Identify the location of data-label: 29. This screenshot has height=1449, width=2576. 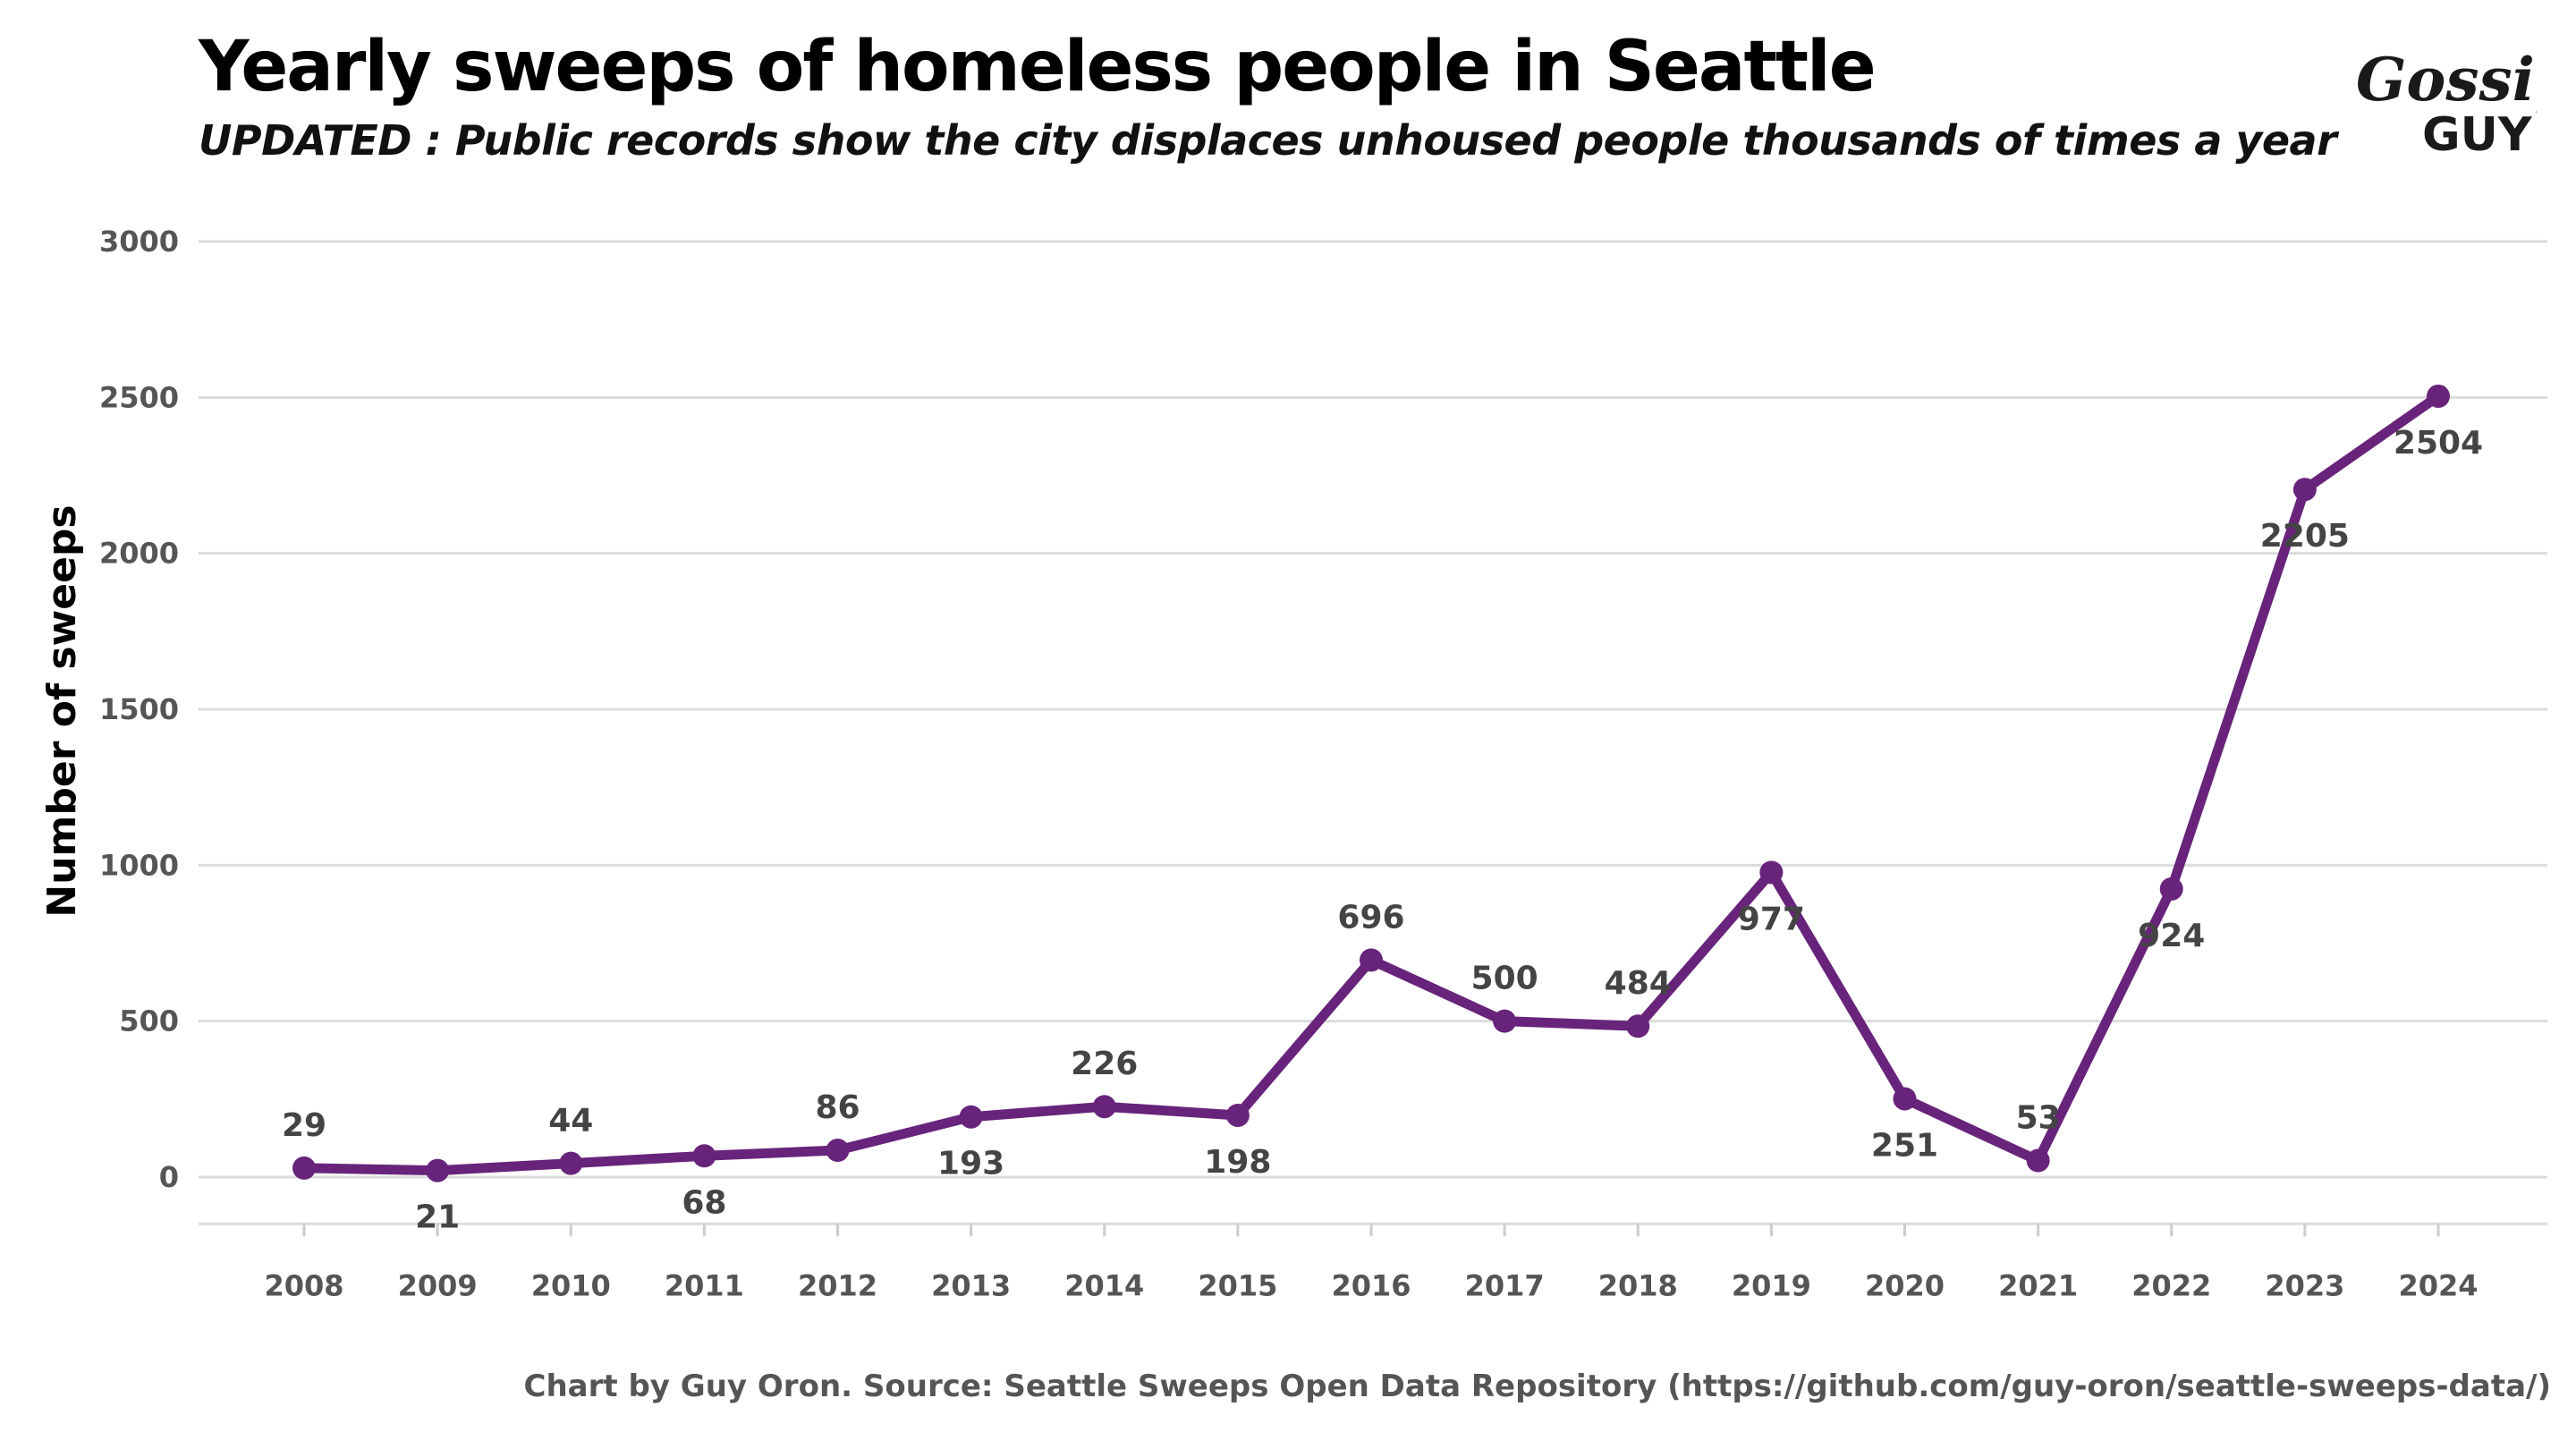
(304, 1125).